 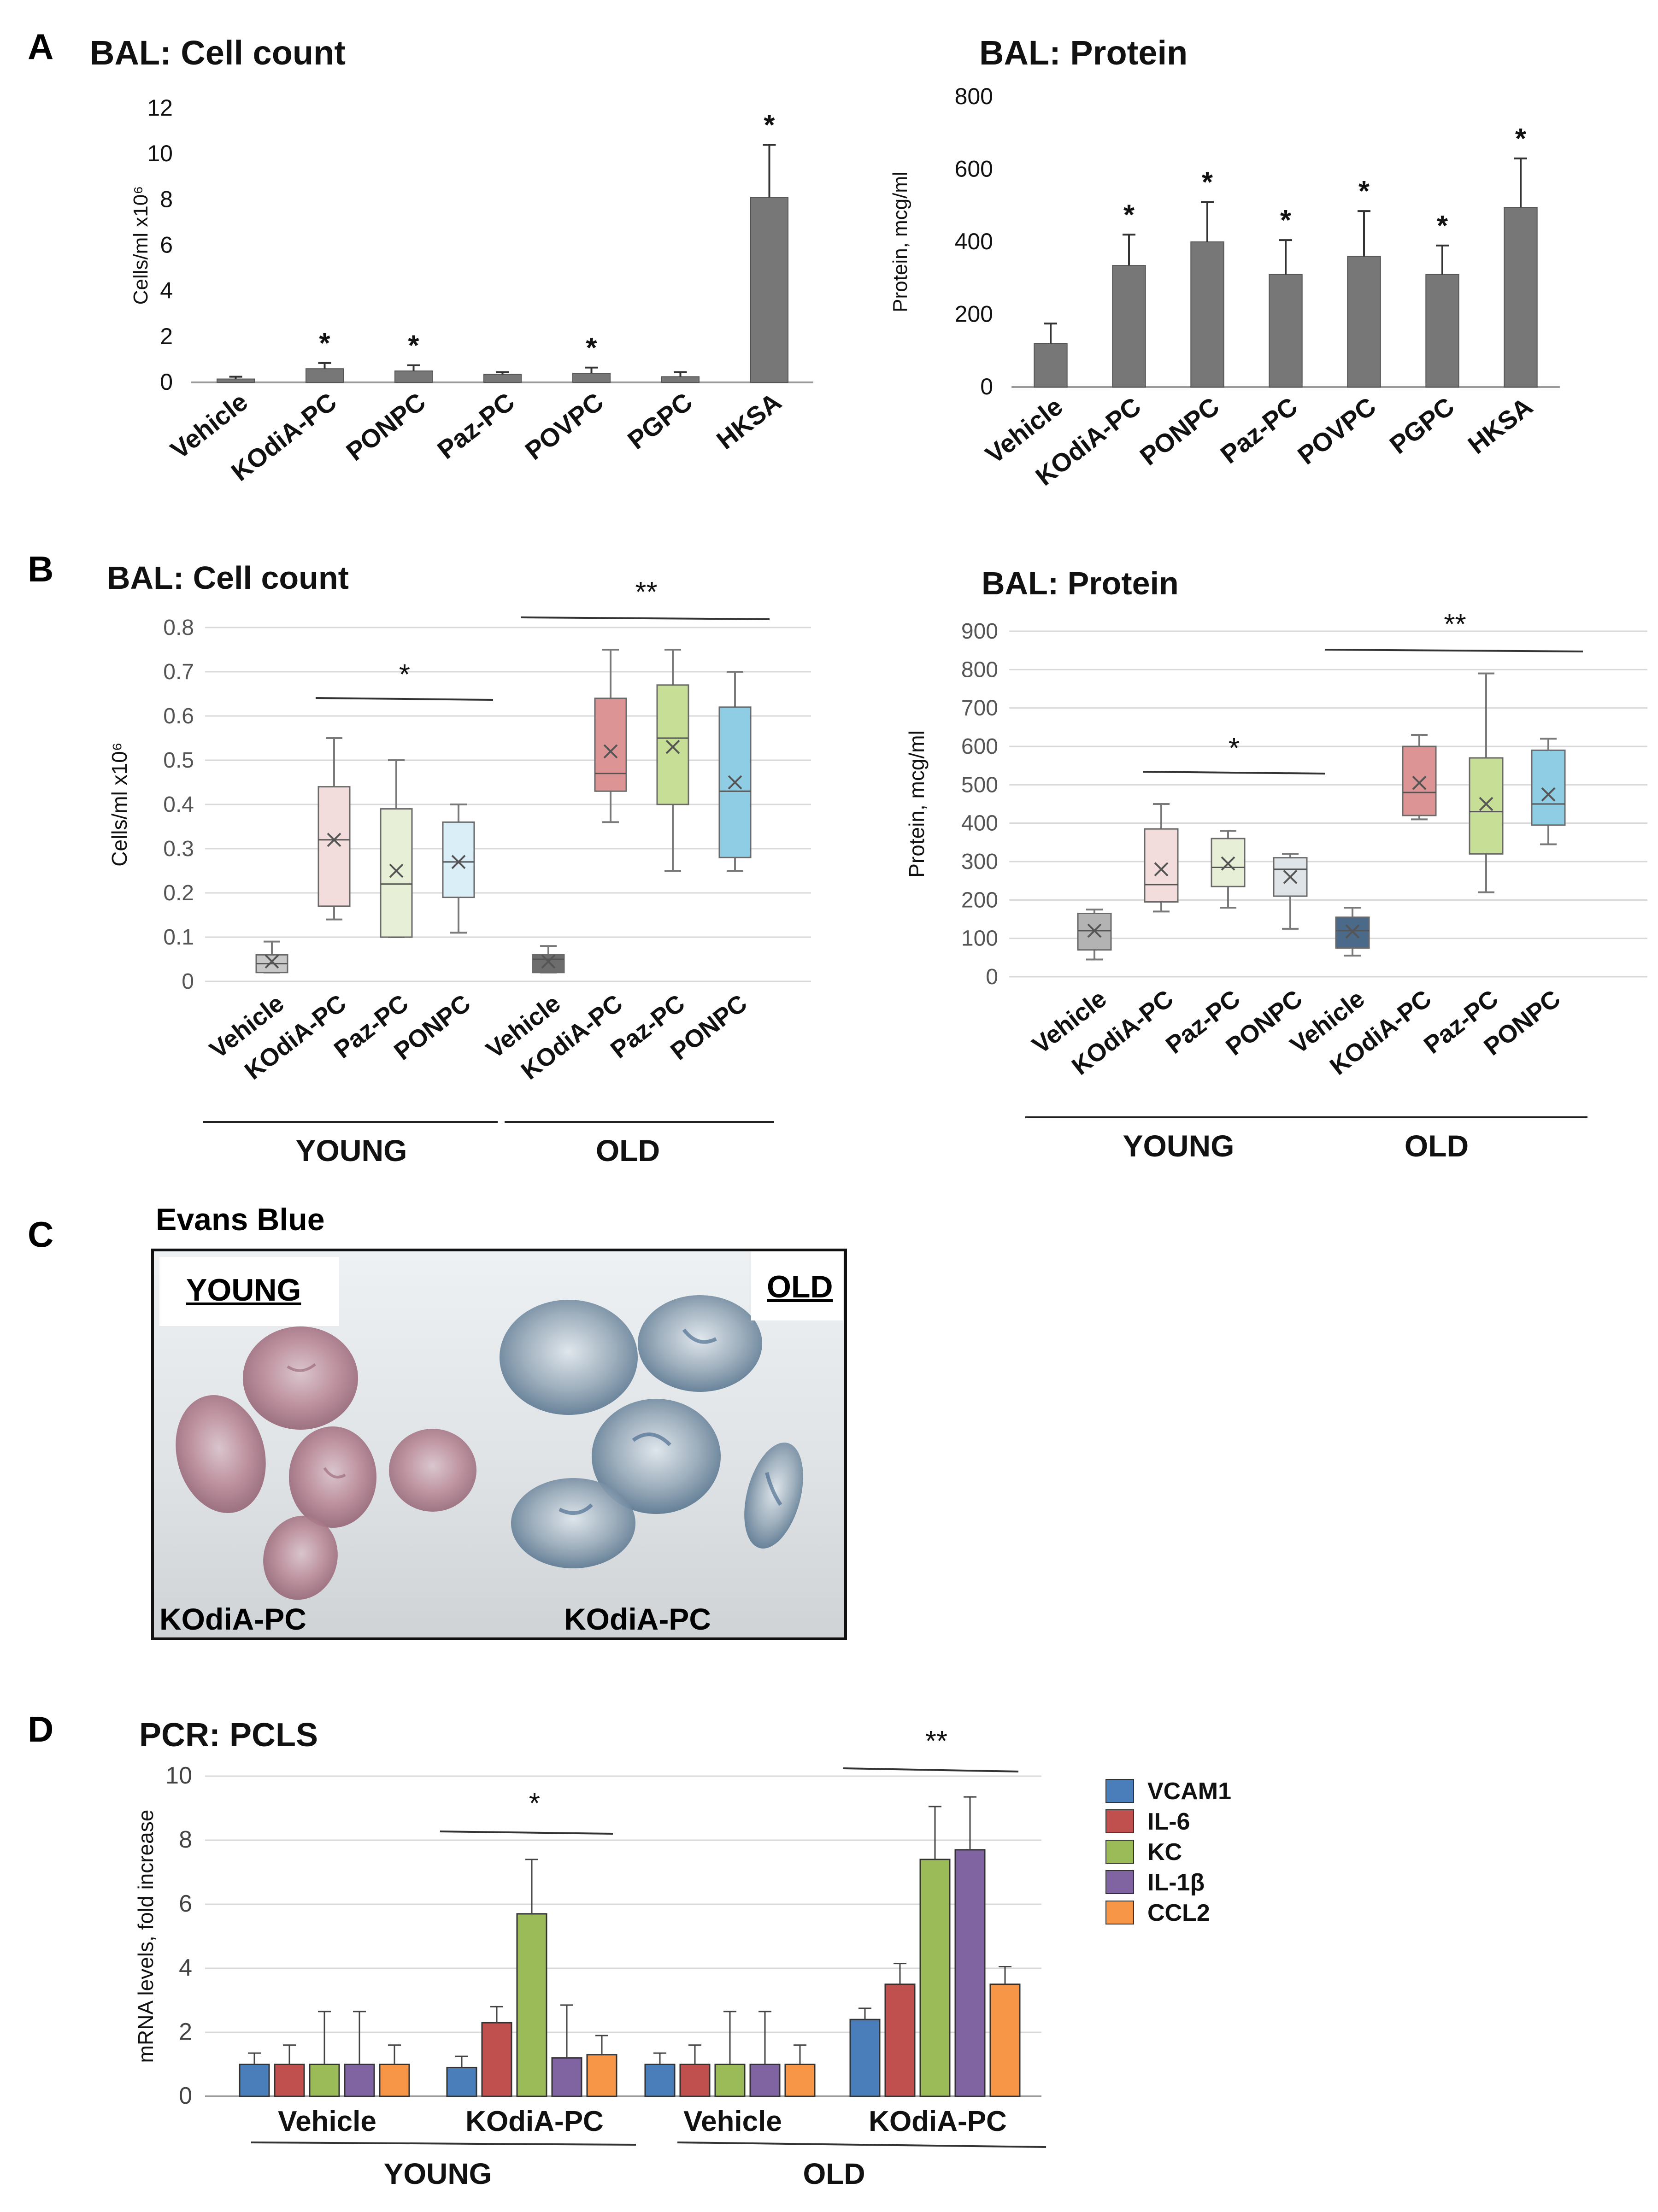 I want to click on panel-letter-b: B, so click(x=40, y=569).